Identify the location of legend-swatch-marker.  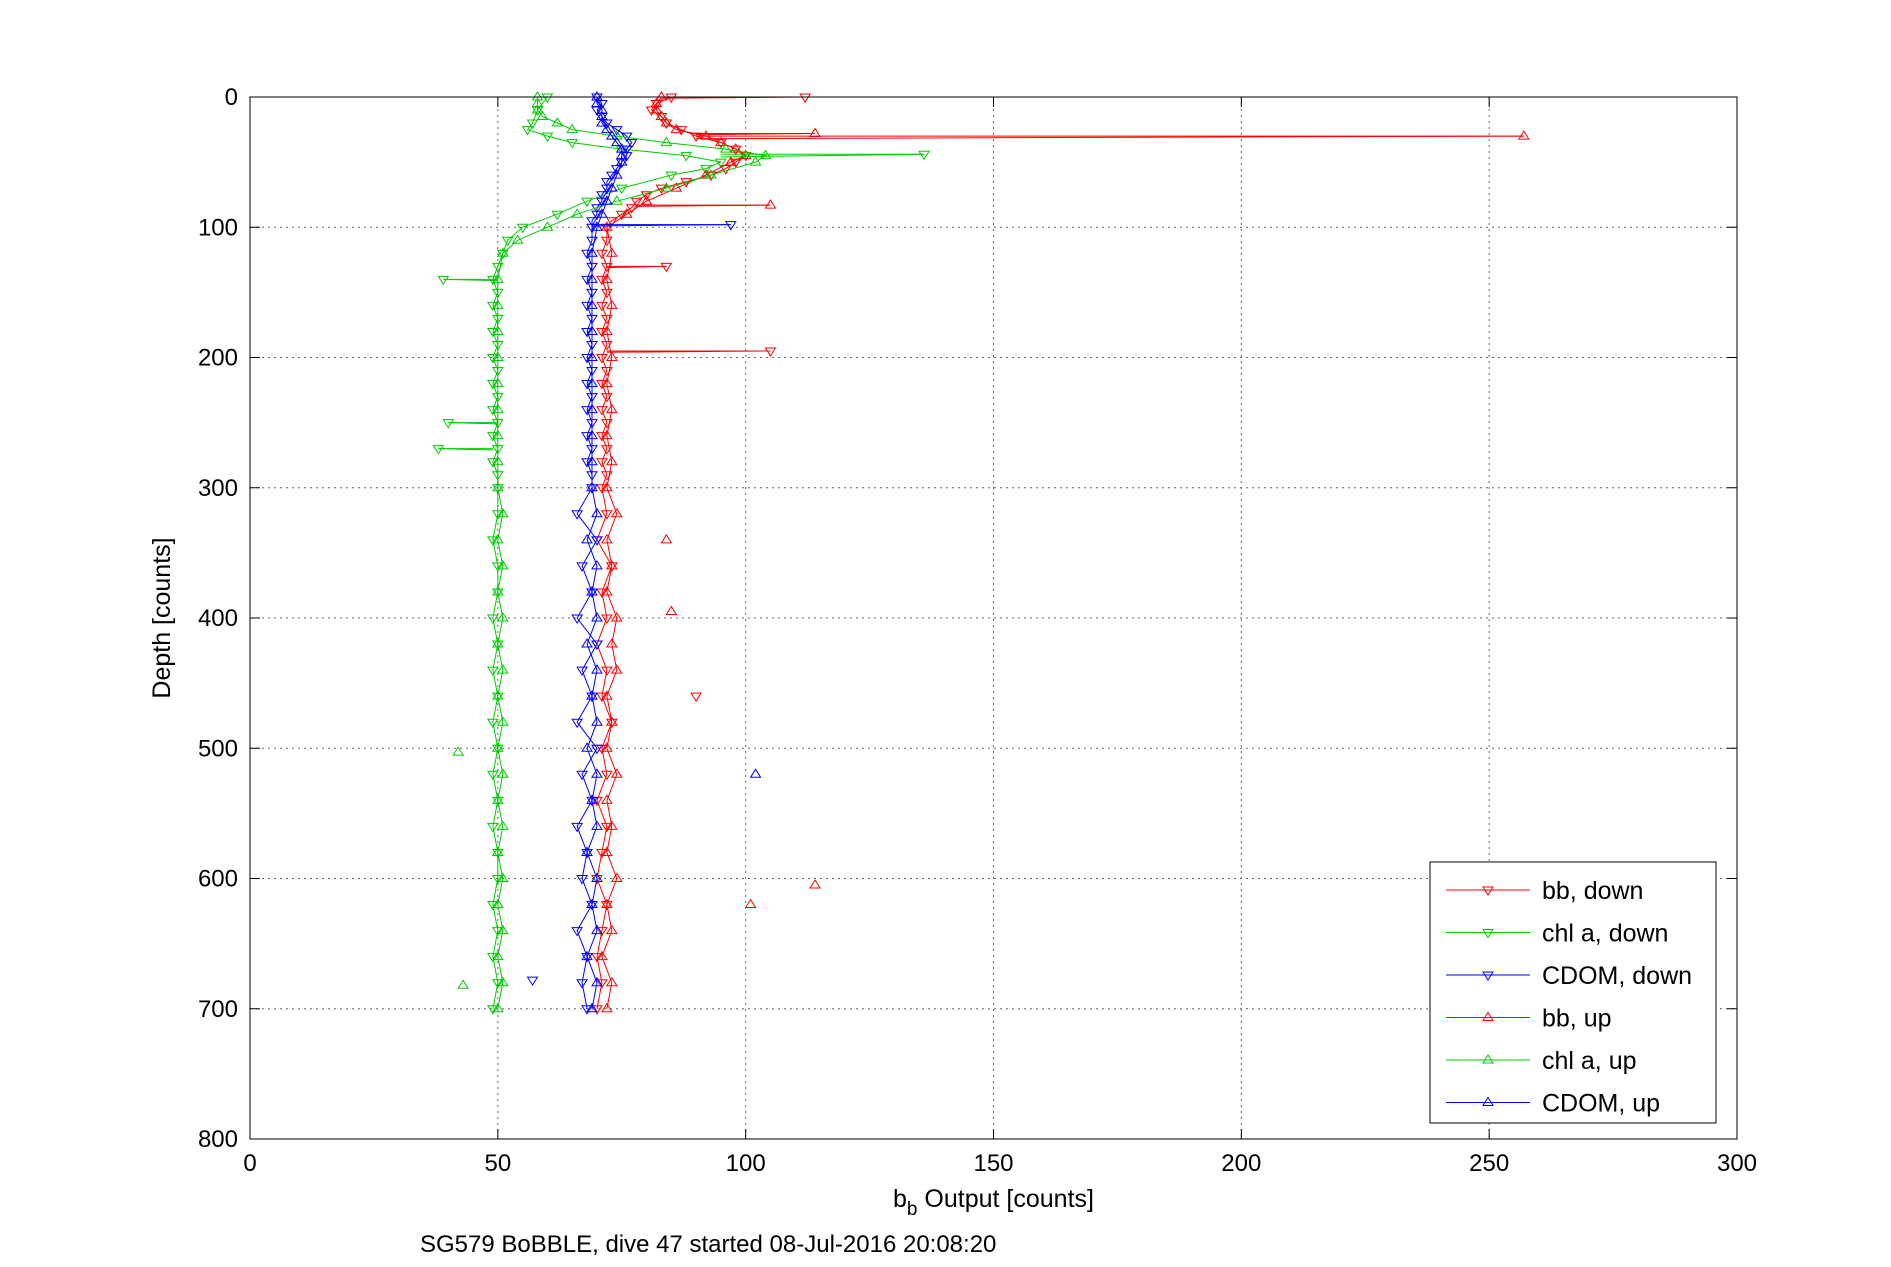
(1488, 1059).